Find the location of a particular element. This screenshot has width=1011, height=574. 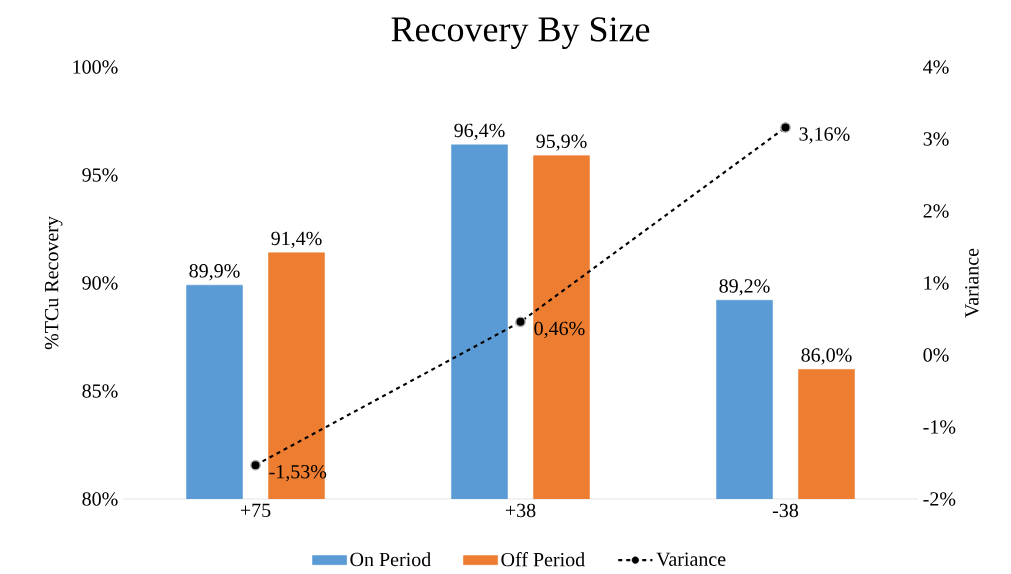

x-tick-label: +38 is located at coordinates (520, 510).